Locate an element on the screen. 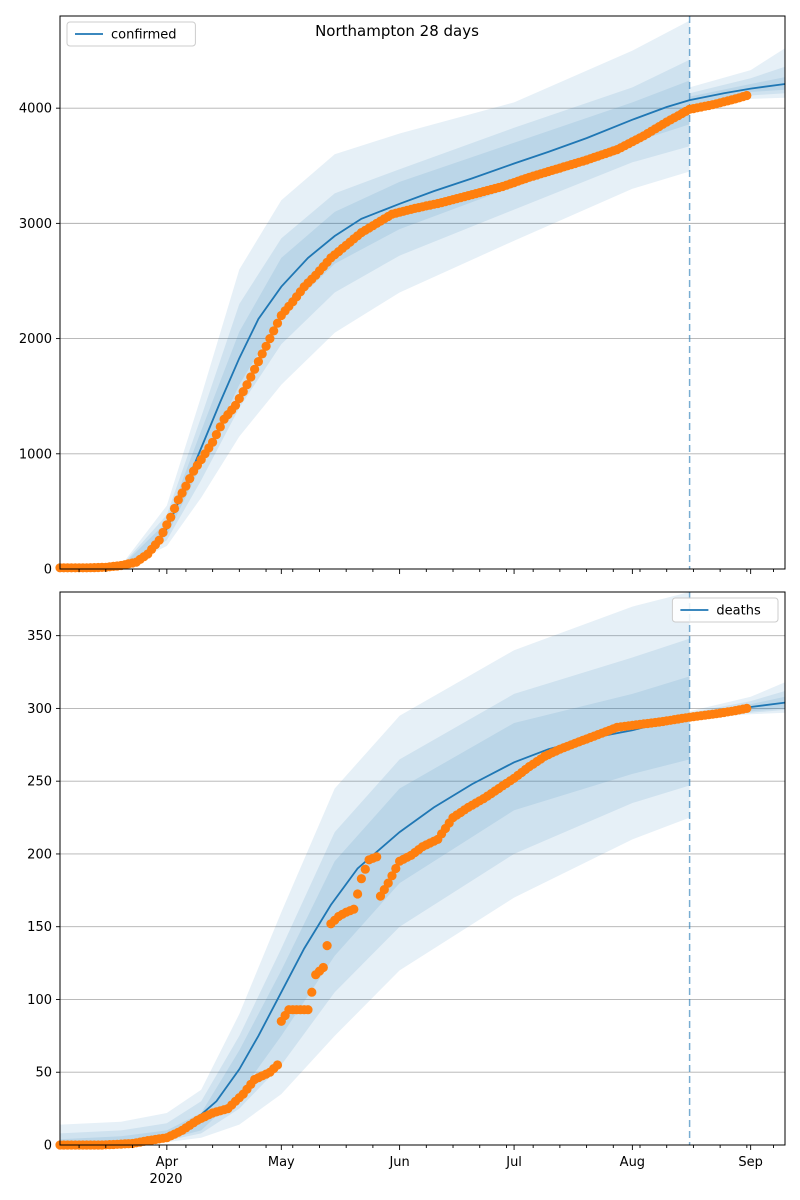 Image resolution: width=800 pixels, height=1200 pixels. y-tick-label: 2000 is located at coordinates (35, 339).